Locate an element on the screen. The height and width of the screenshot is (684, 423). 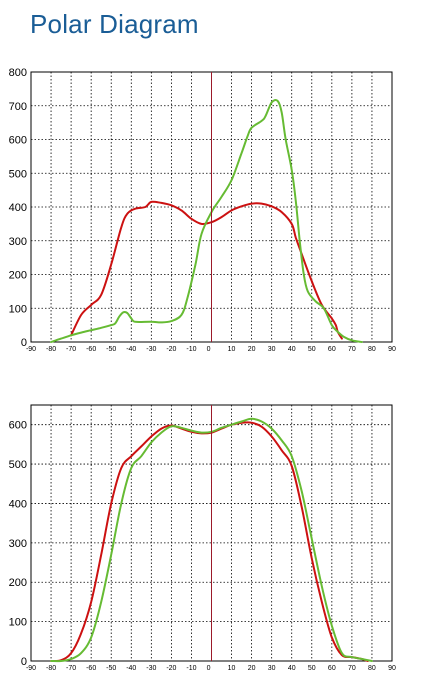
y-tick-label: 700 is located at coordinates (18, 107).